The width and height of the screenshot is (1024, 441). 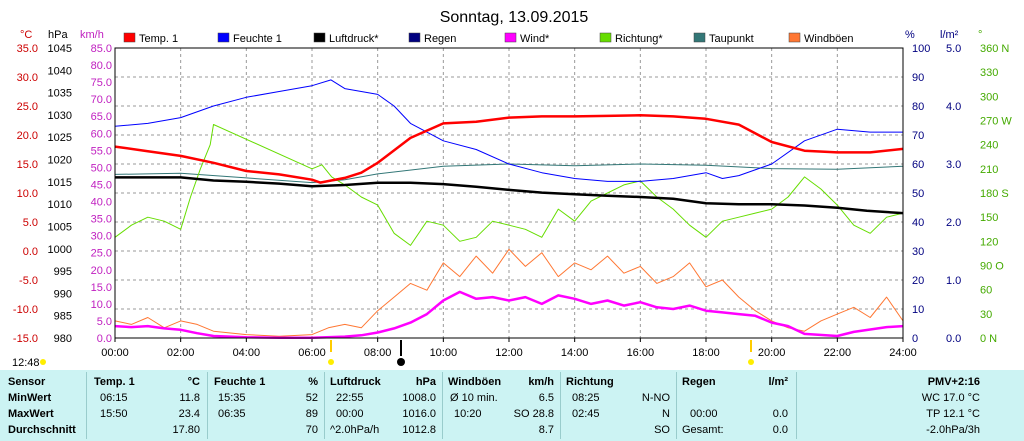 I want to click on row-avg-label: Durchschnitt, so click(x=42, y=430).